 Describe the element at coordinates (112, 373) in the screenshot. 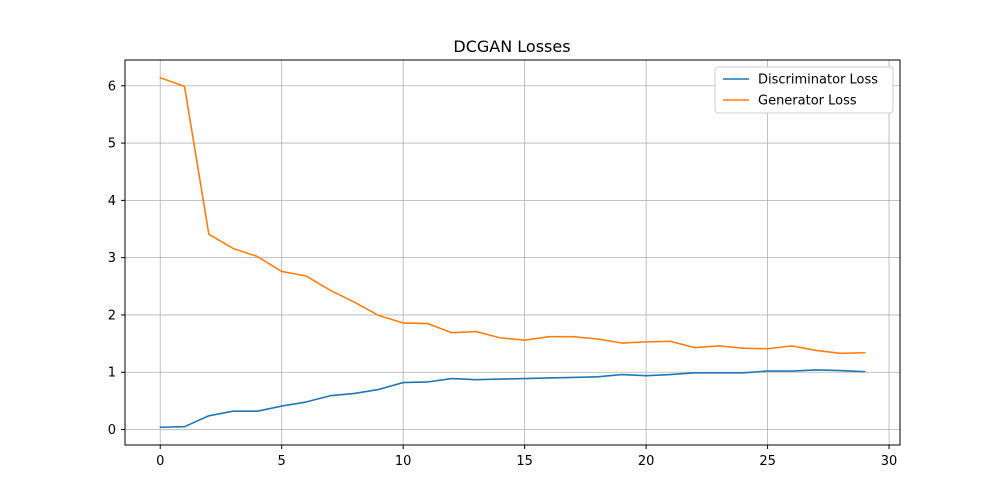

I see `y-tick-label: 1` at that location.